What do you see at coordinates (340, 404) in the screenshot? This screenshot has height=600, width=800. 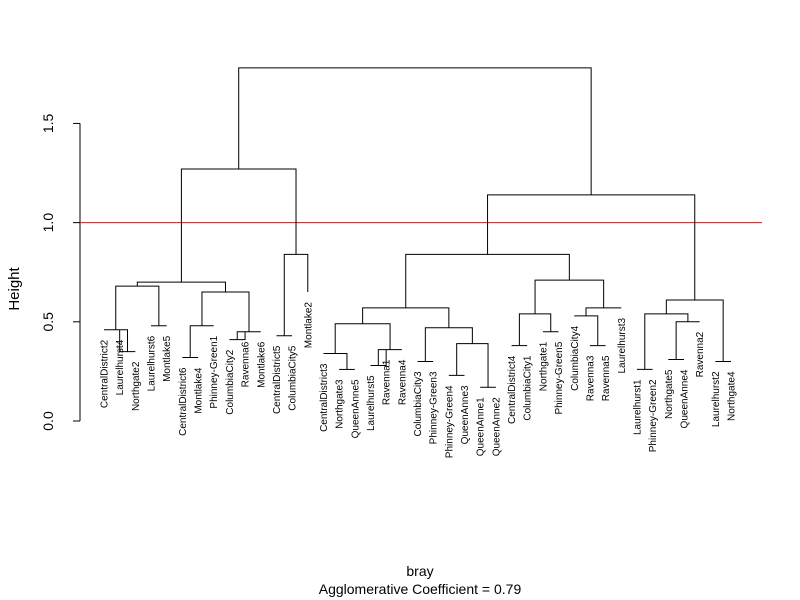 I see `leaf-label: Northgate3` at bounding box center [340, 404].